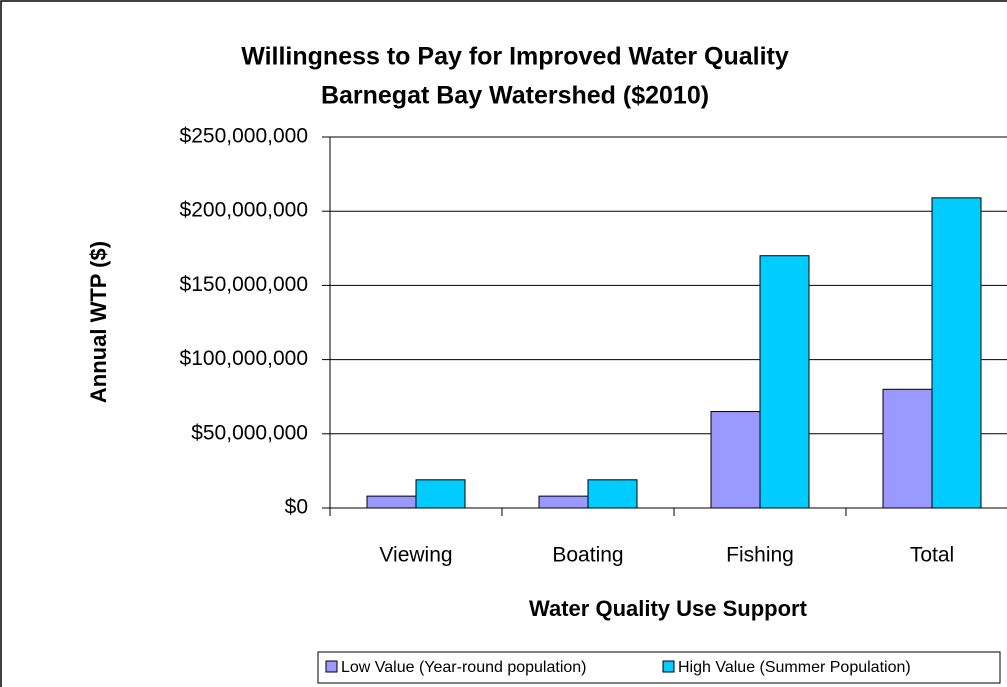 The width and height of the screenshot is (1007, 687). What do you see at coordinates (464, 667) in the screenshot?
I see `legend-label: Low Value (Year-round population)` at bounding box center [464, 667].